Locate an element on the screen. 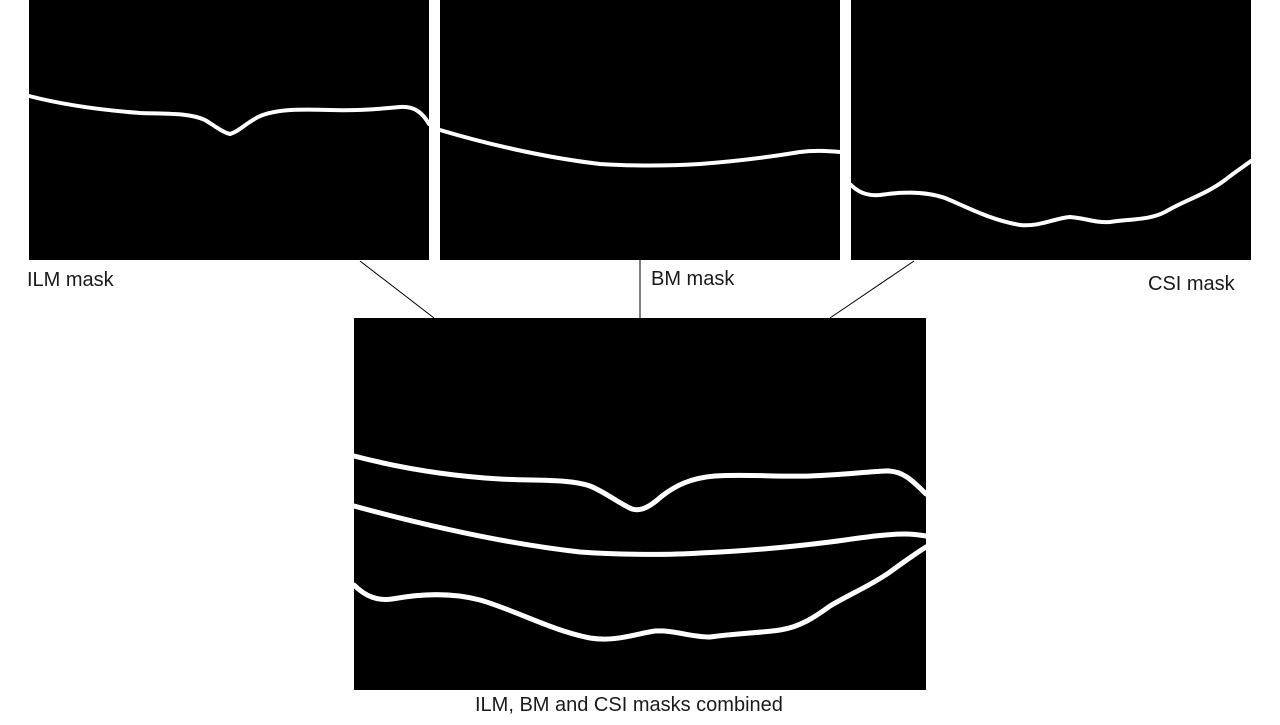  bm-mask-panel is located at coordinates (640, 130).